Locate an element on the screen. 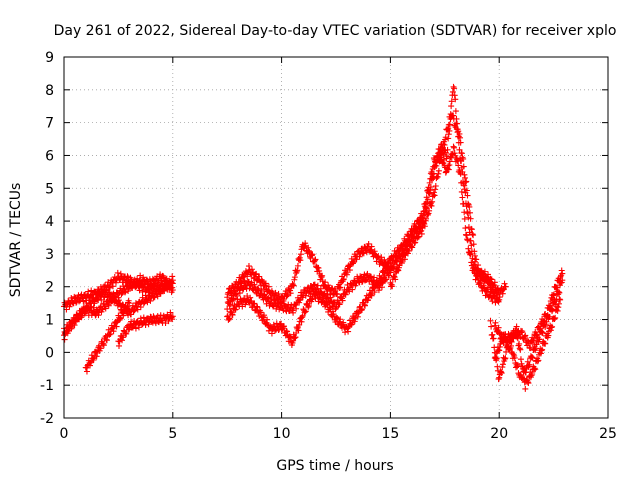  y-tick-label: 4 is located at coordinates (49, 222).